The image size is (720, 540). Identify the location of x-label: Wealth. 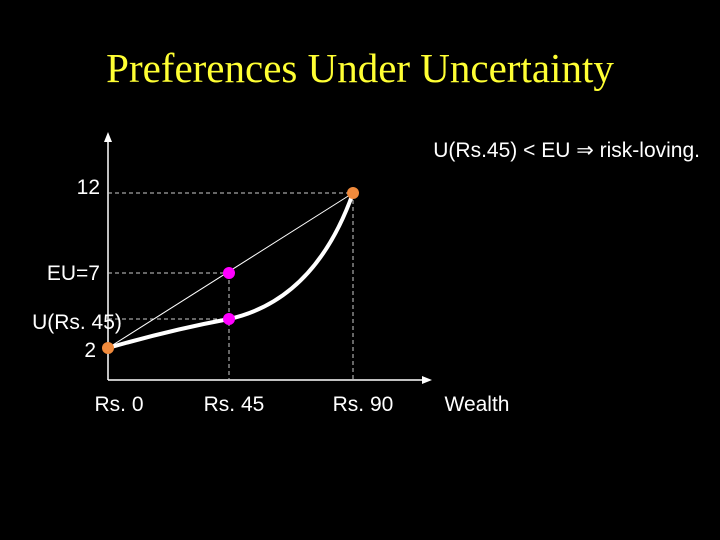
(477, 404).